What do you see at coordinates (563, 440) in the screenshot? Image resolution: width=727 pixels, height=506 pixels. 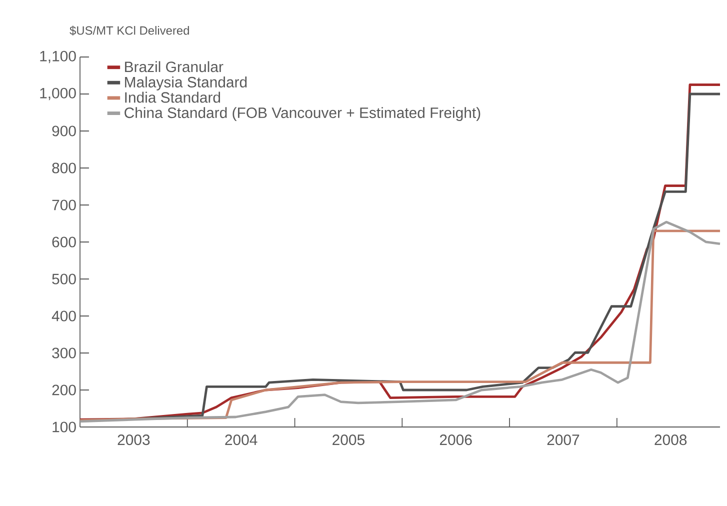 I see `x-tick-label: 2007` at bounding box center [563, 440].